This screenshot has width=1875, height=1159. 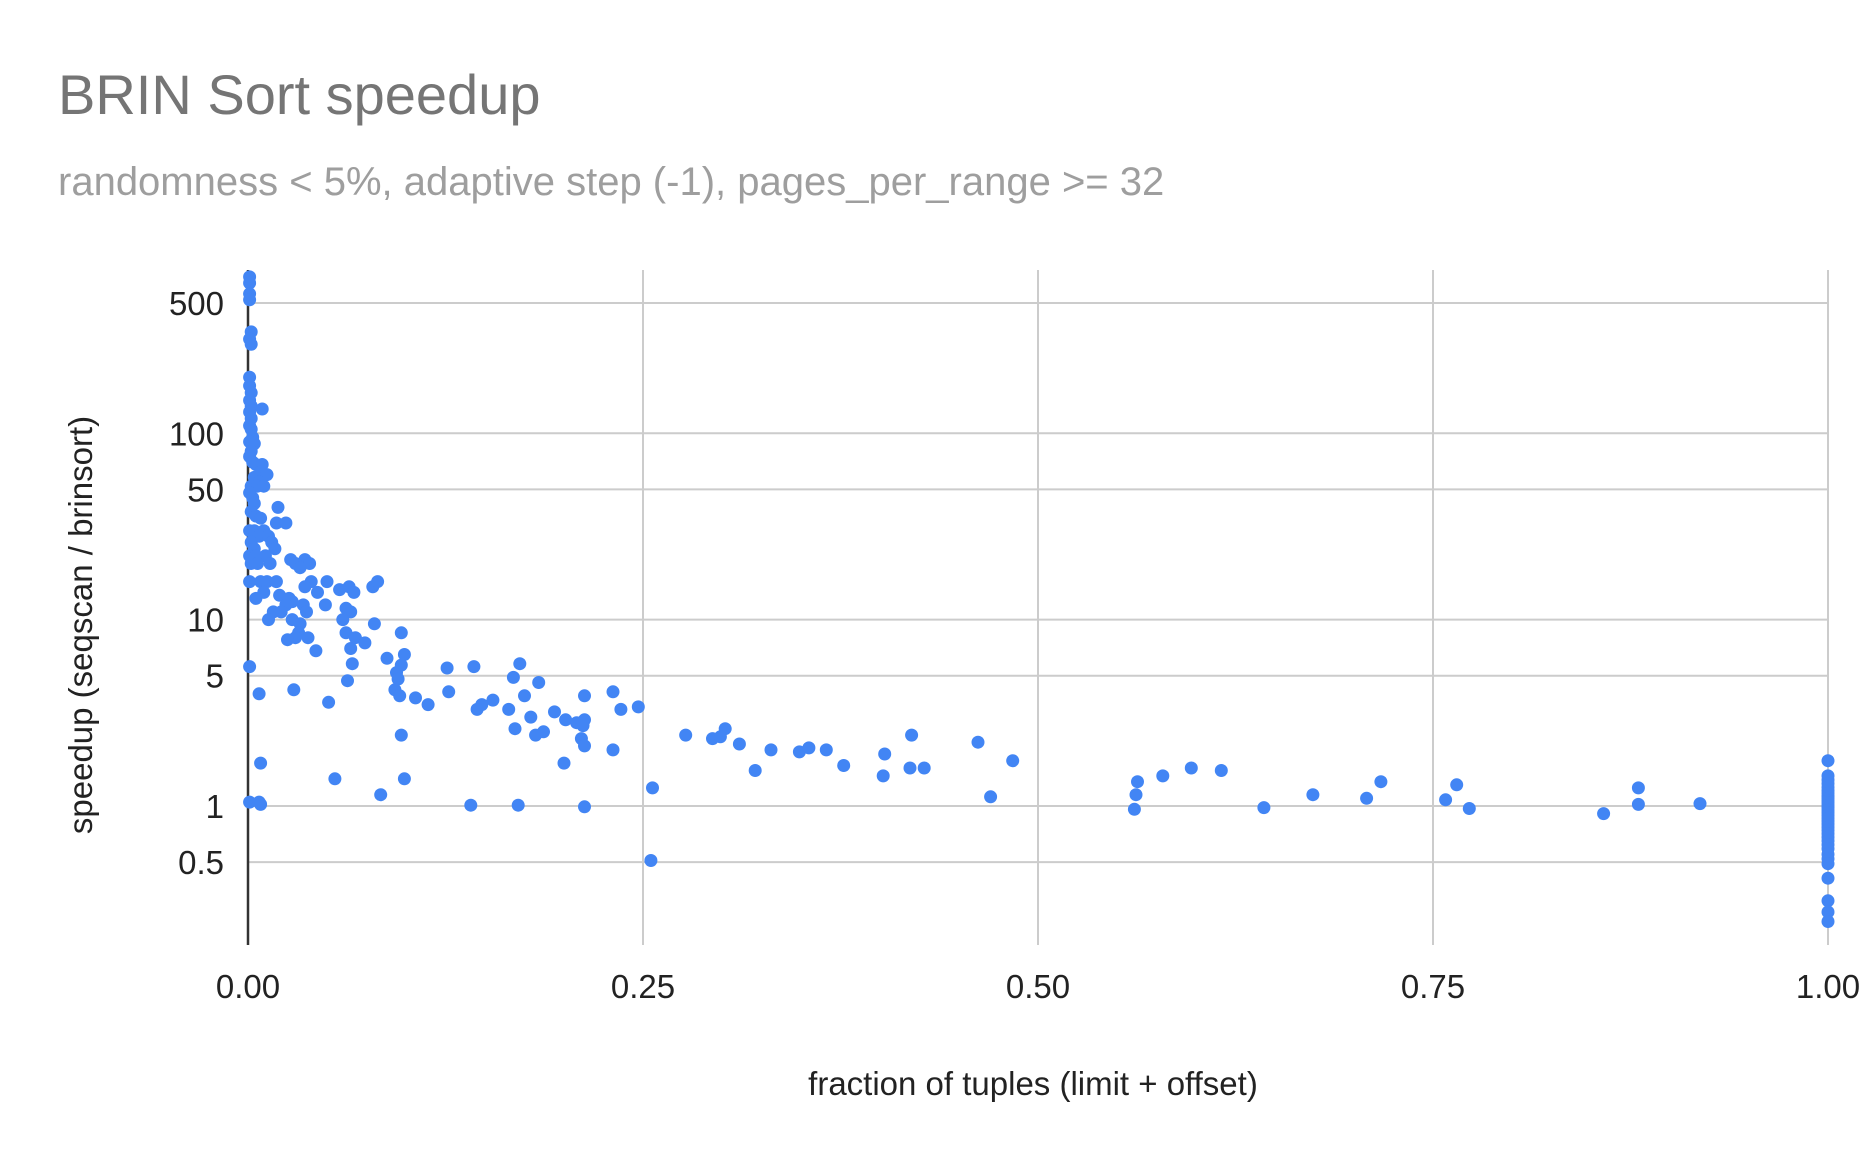 What do you see at coordinates (205, 489) in the screenshot?
I see `y-tick-label: 50` at bounding box center [205, 489].